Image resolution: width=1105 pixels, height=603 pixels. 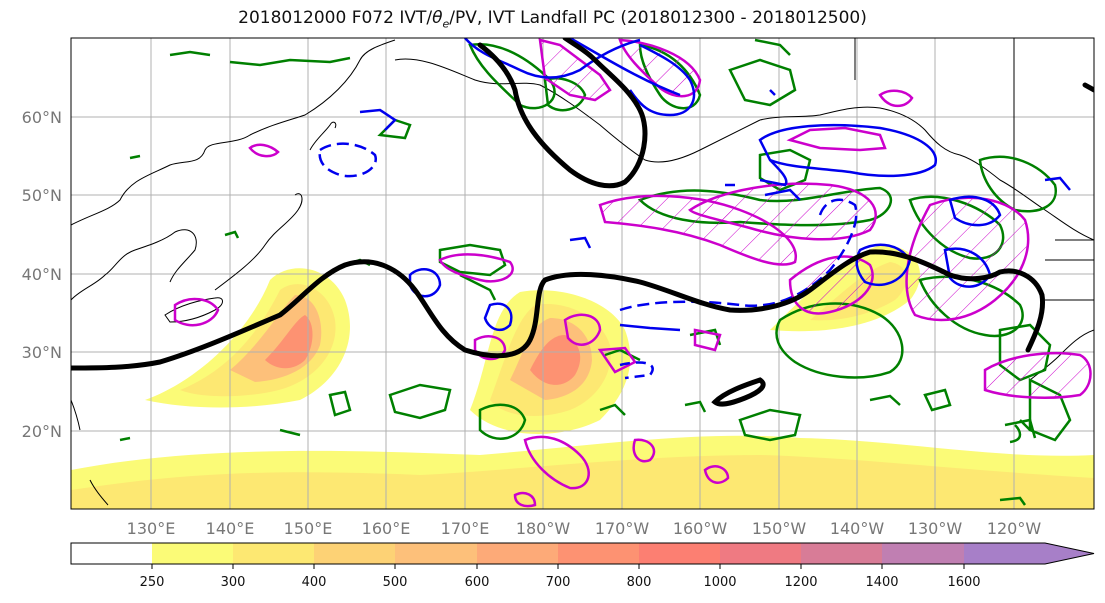 What do you see at coordinates (1029, 553) in the screenshot?
I see `colorbar-bin-11-extend` at bounding box center [1029, 553].